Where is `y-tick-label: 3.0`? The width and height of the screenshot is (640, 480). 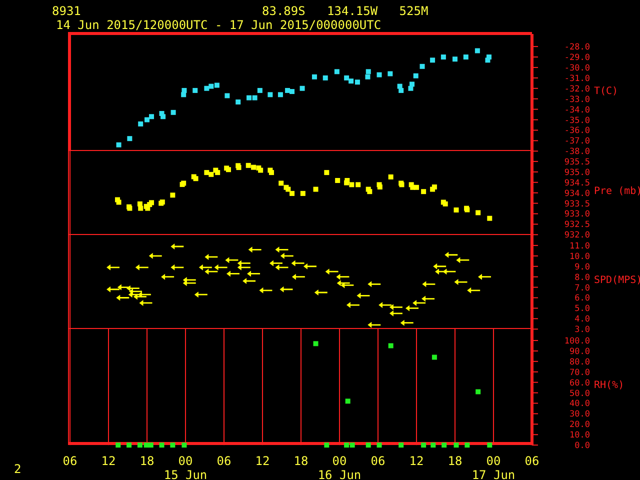
y-tick-label: 3.0 is located at coordinates (582, 329).